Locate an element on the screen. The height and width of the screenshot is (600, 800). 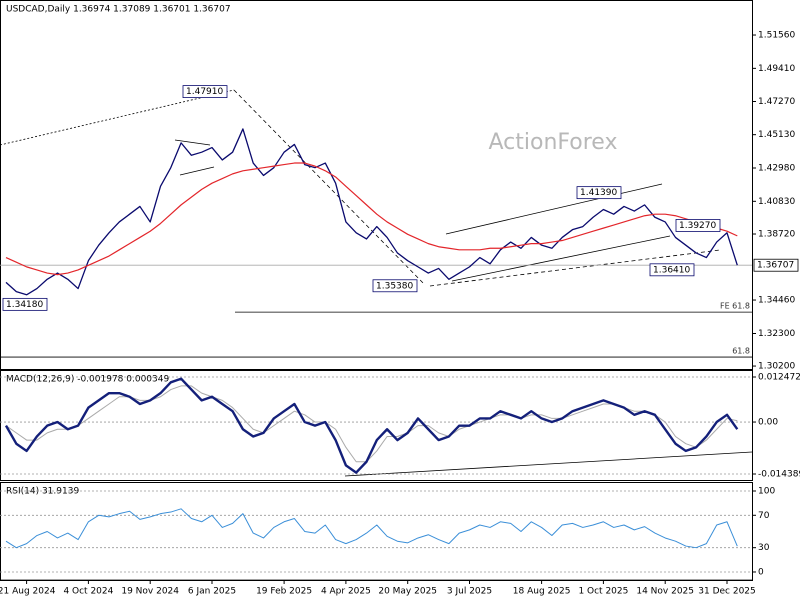
x-tick-label: 18 Aug 2025 is located at coordinates (542, 592).